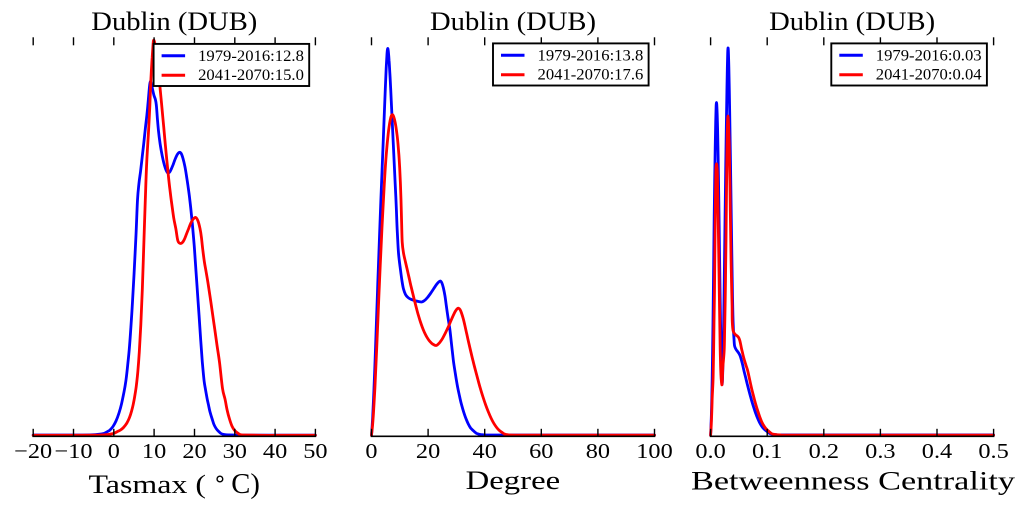  What do you see at coordinates (880, 451) in the screenshot?
I see `svg-text: 0.3` at bounding box center [880, 451].